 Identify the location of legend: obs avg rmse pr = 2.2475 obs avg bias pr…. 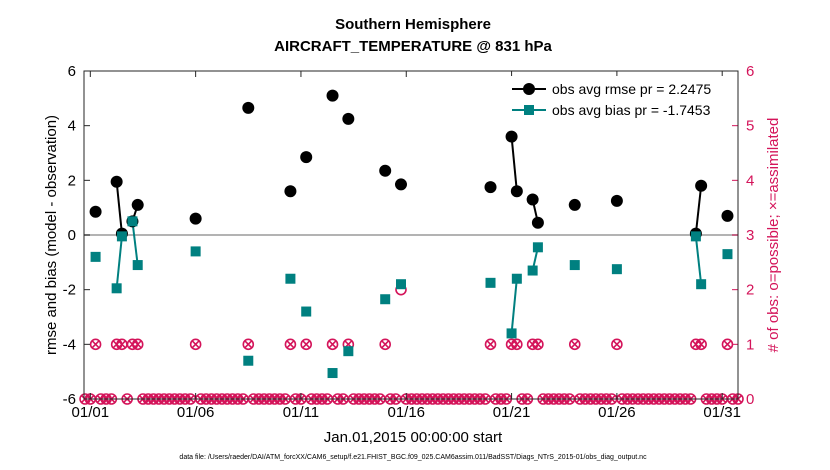
(620, 98).